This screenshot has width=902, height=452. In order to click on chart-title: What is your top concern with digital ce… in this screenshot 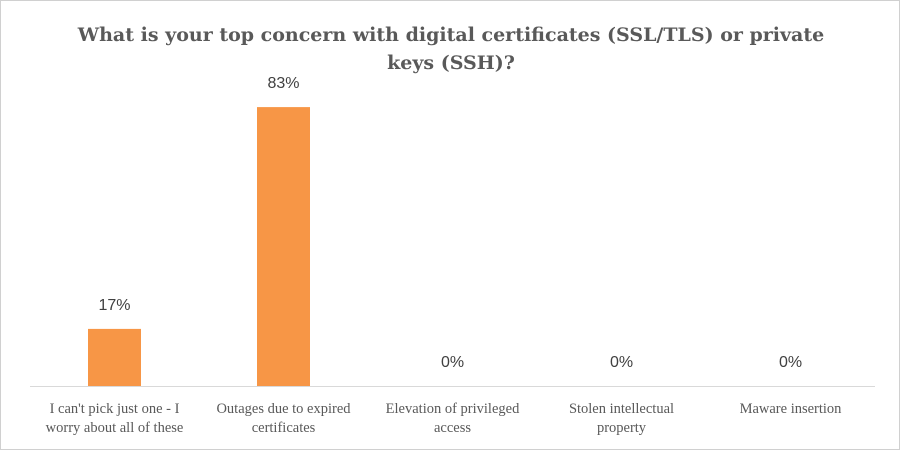, I will do `click(451, 49)`.